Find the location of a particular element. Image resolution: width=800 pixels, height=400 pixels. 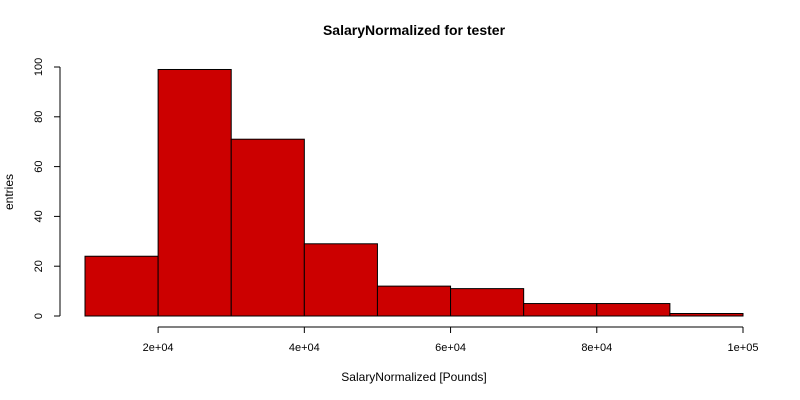

x-tick-label: 8e+04 is located at coordinates (596, 348).